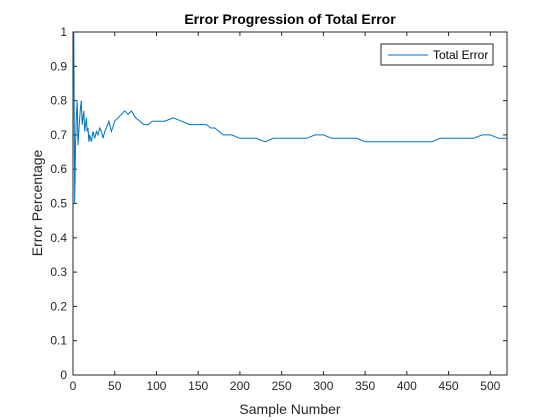  Describe the element at coordinates (63, 375) in the screenshot. I see `y-tick-label: 0` at that location.